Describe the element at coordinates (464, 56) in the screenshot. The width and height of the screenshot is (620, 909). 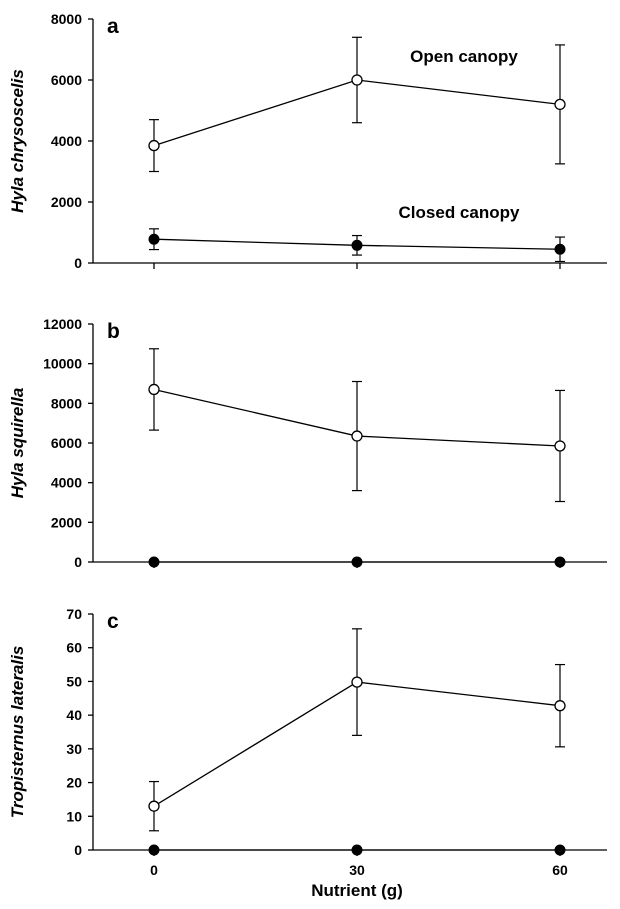
I see `annotation: Open canopy` at that location.